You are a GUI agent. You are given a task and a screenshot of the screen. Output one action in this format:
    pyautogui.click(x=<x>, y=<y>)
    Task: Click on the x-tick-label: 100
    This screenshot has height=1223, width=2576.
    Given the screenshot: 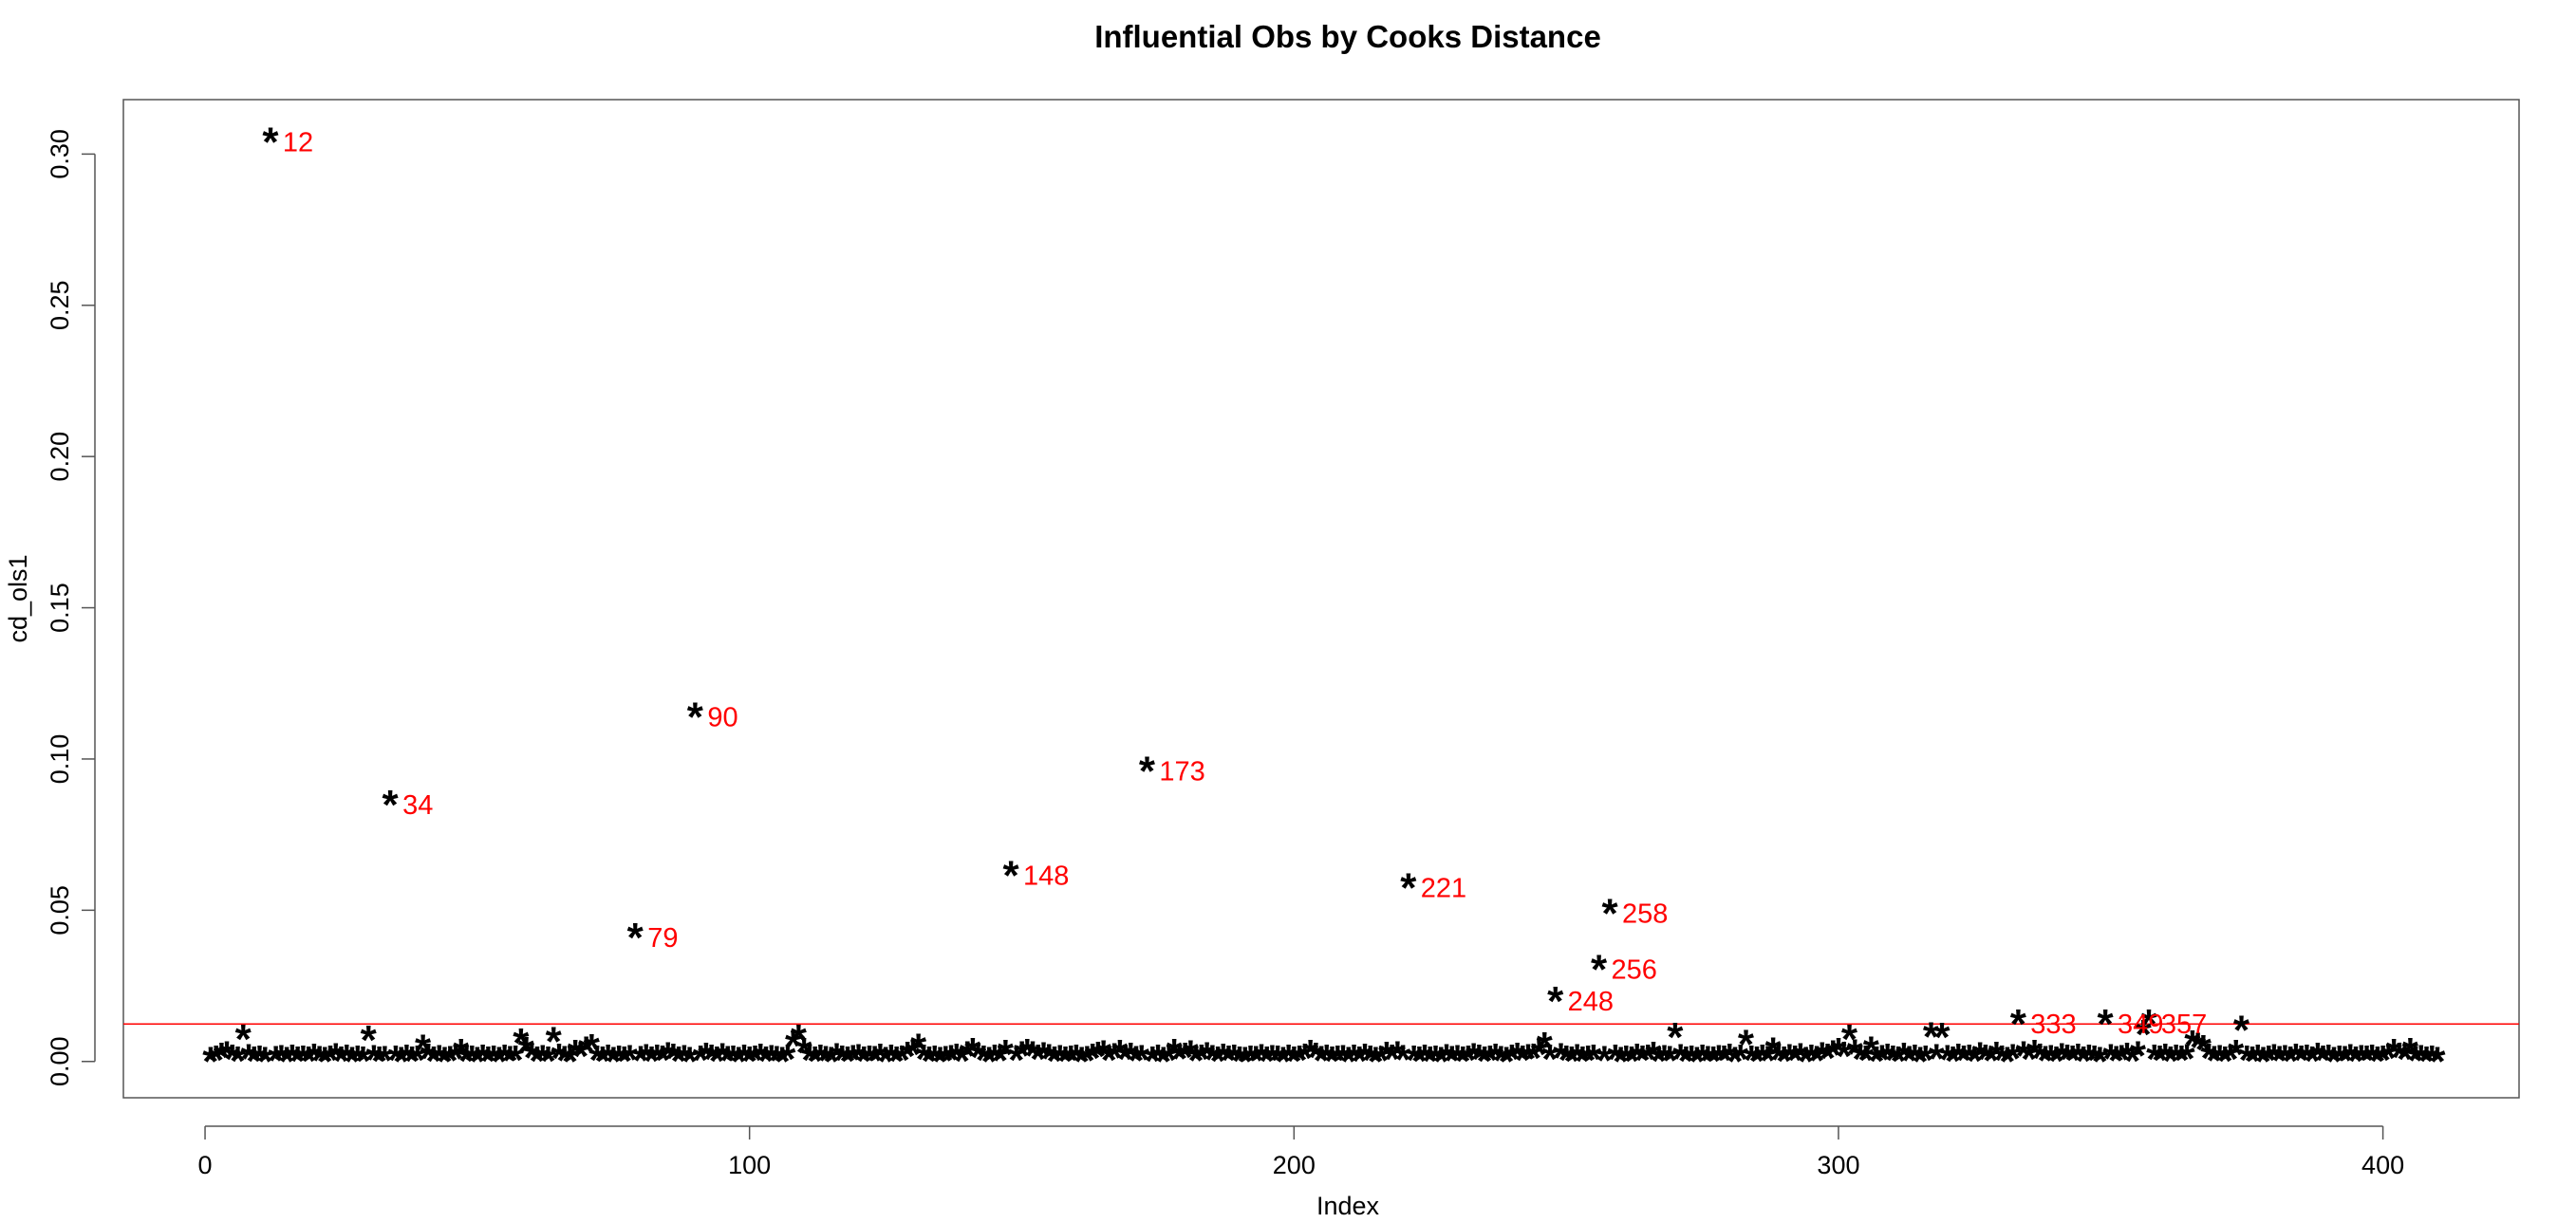 What is the action you would take?
    pyautogui.click(x=750, y=1165)
    